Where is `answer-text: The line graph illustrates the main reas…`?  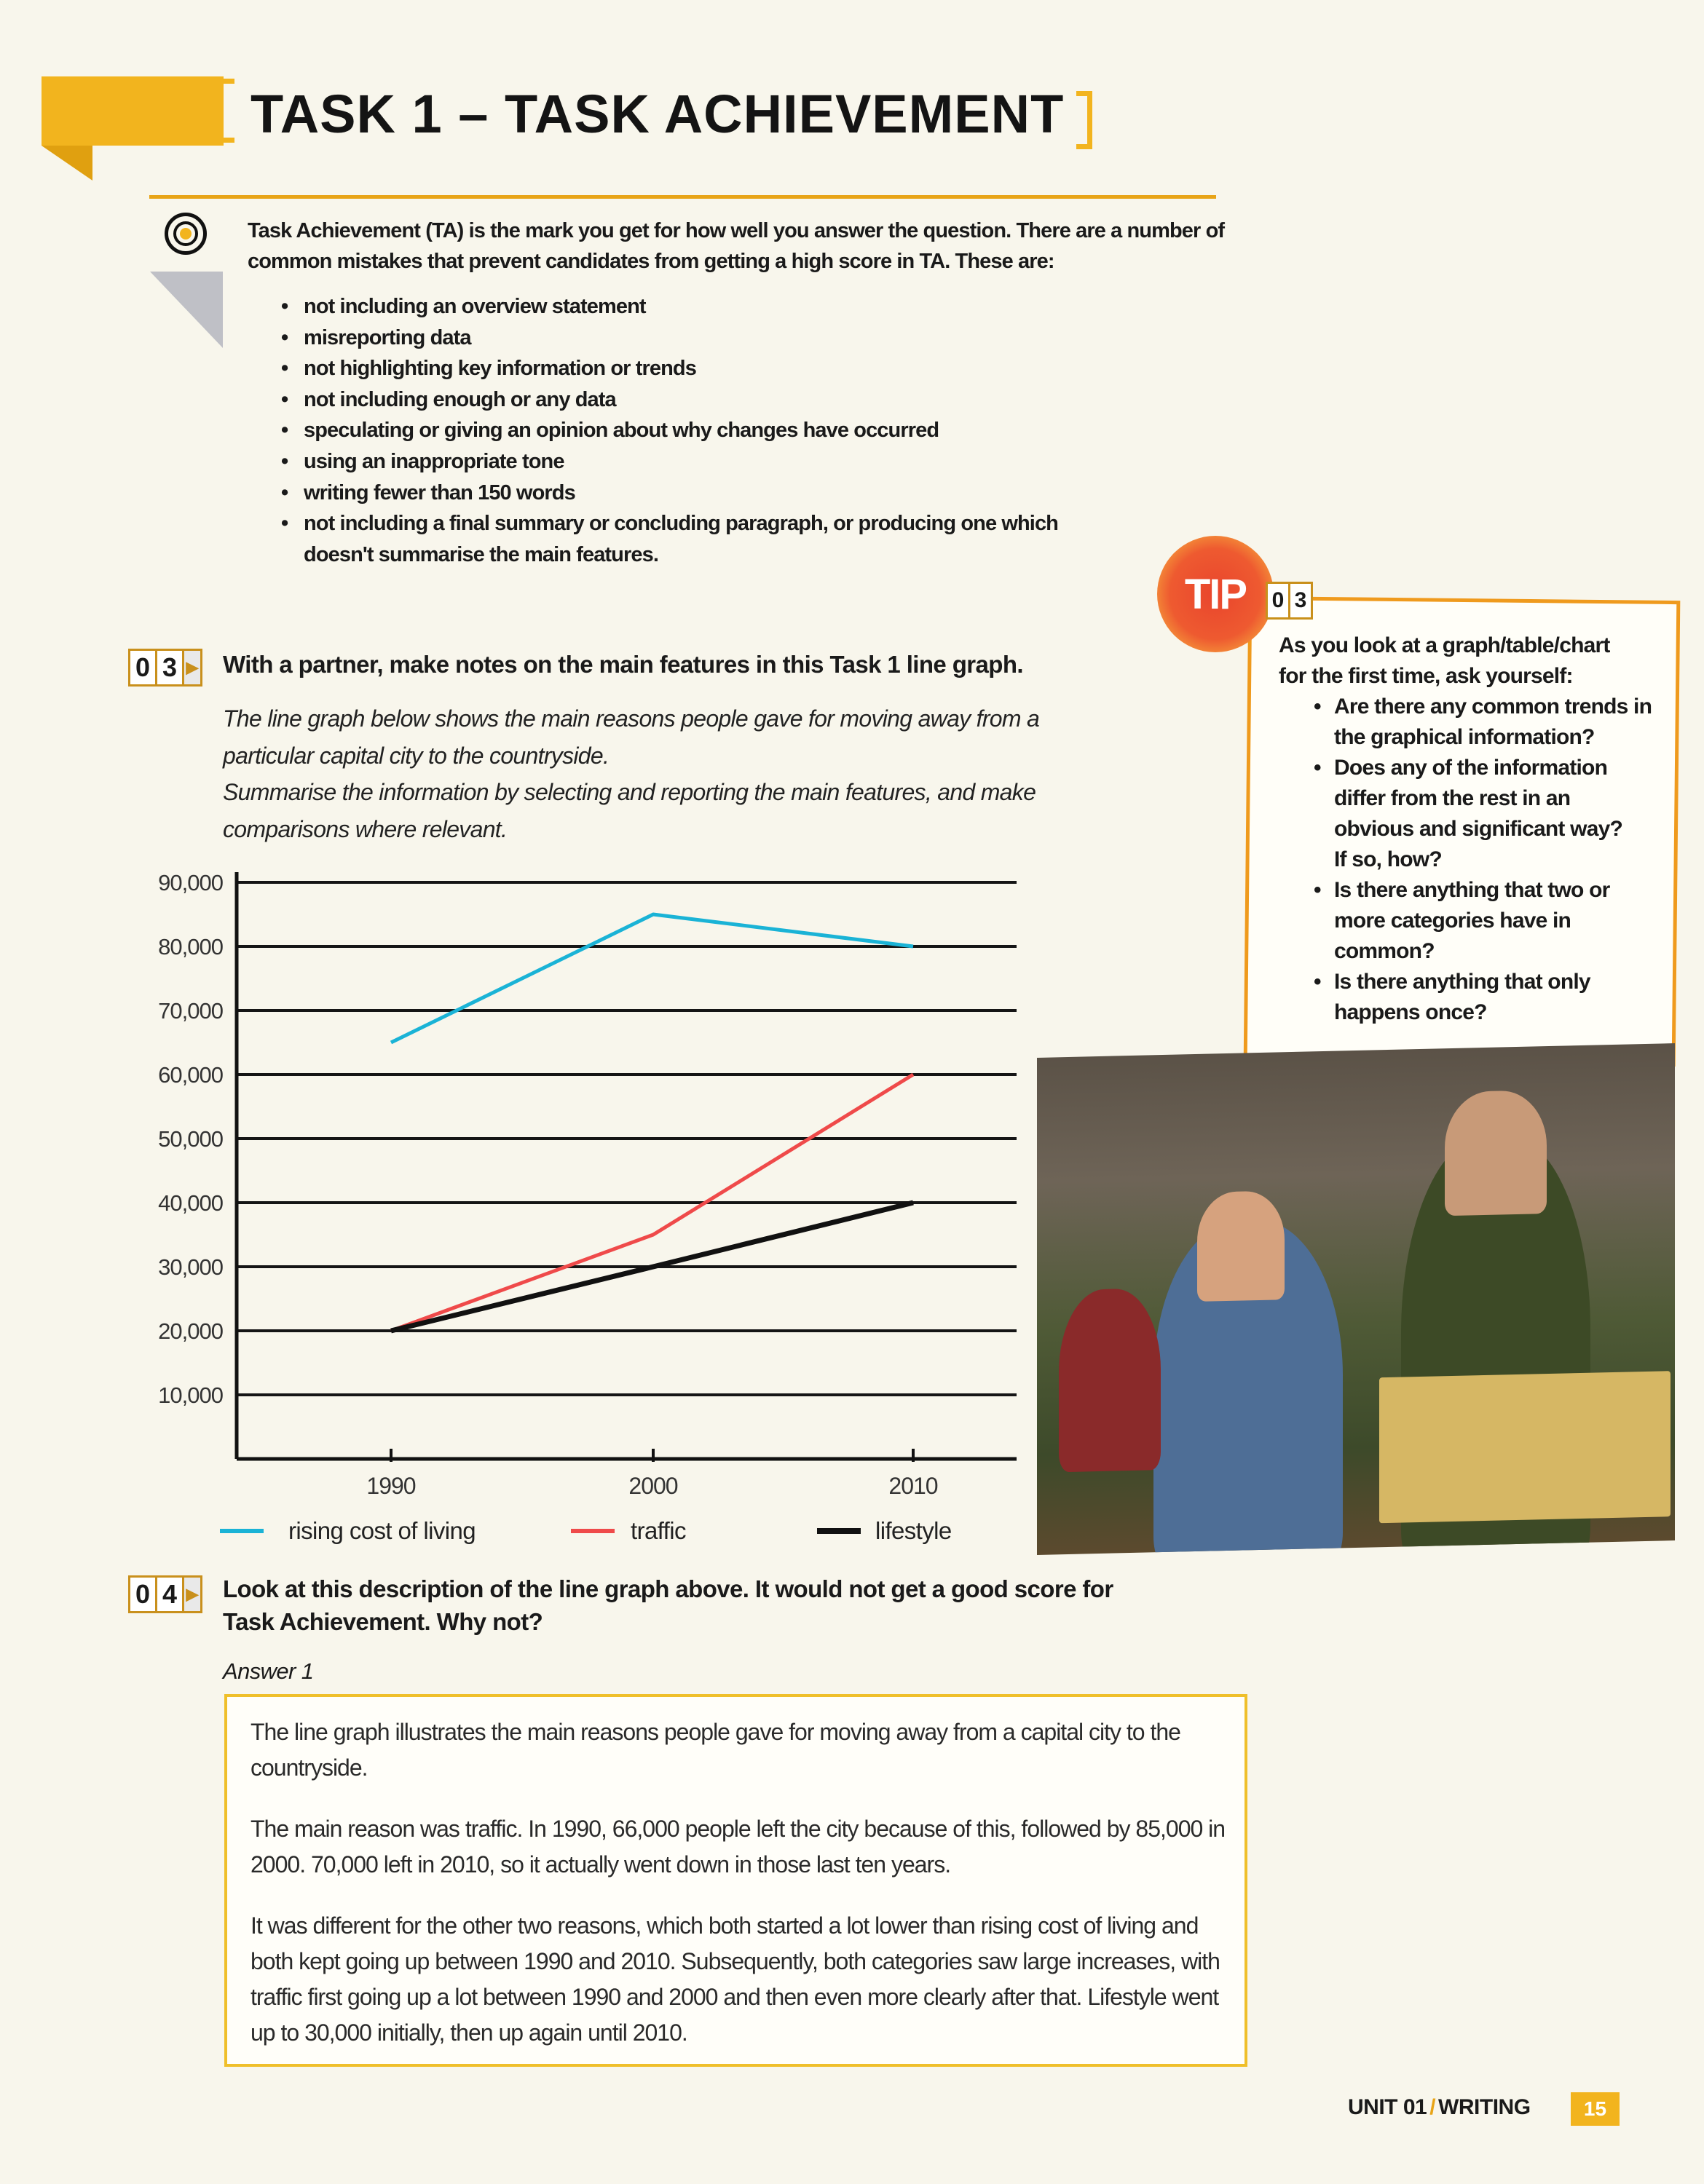 answer-text: The line graph illustrates the main reas… is located at coordinates (742, 1895).